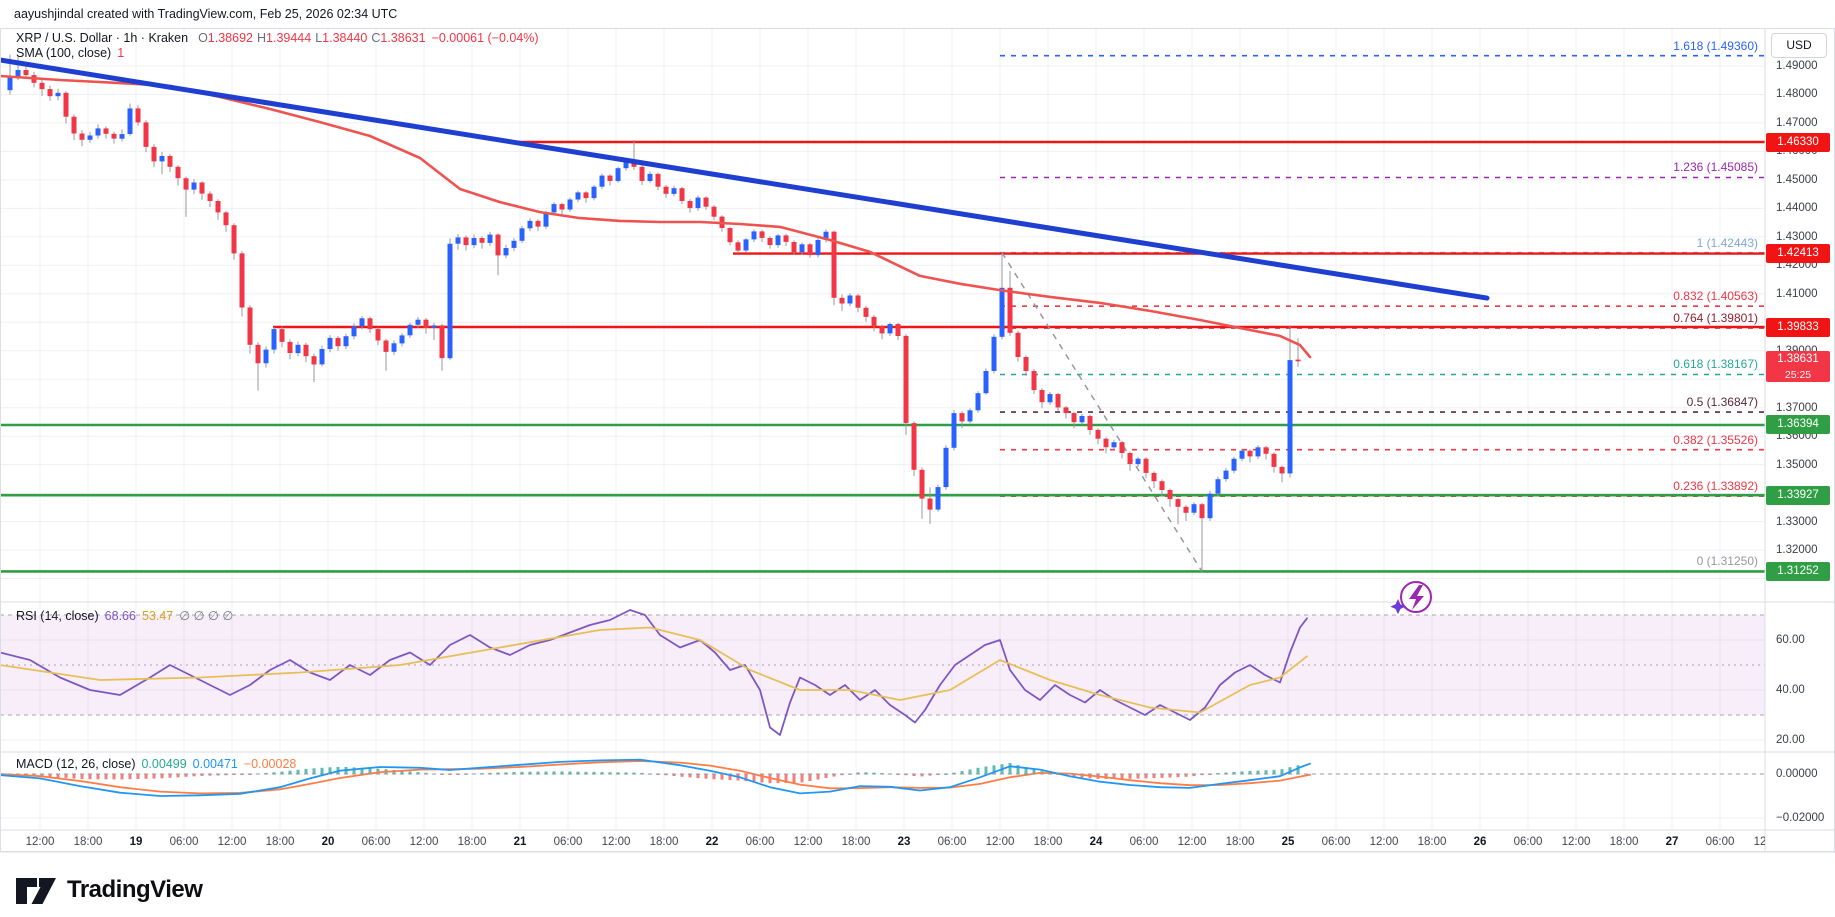 The width and height of the screenshot is (1835, 917). Describe the element at coordinates (712, 842) in the screenshot. I see `time-tick-label: 22` at that location.